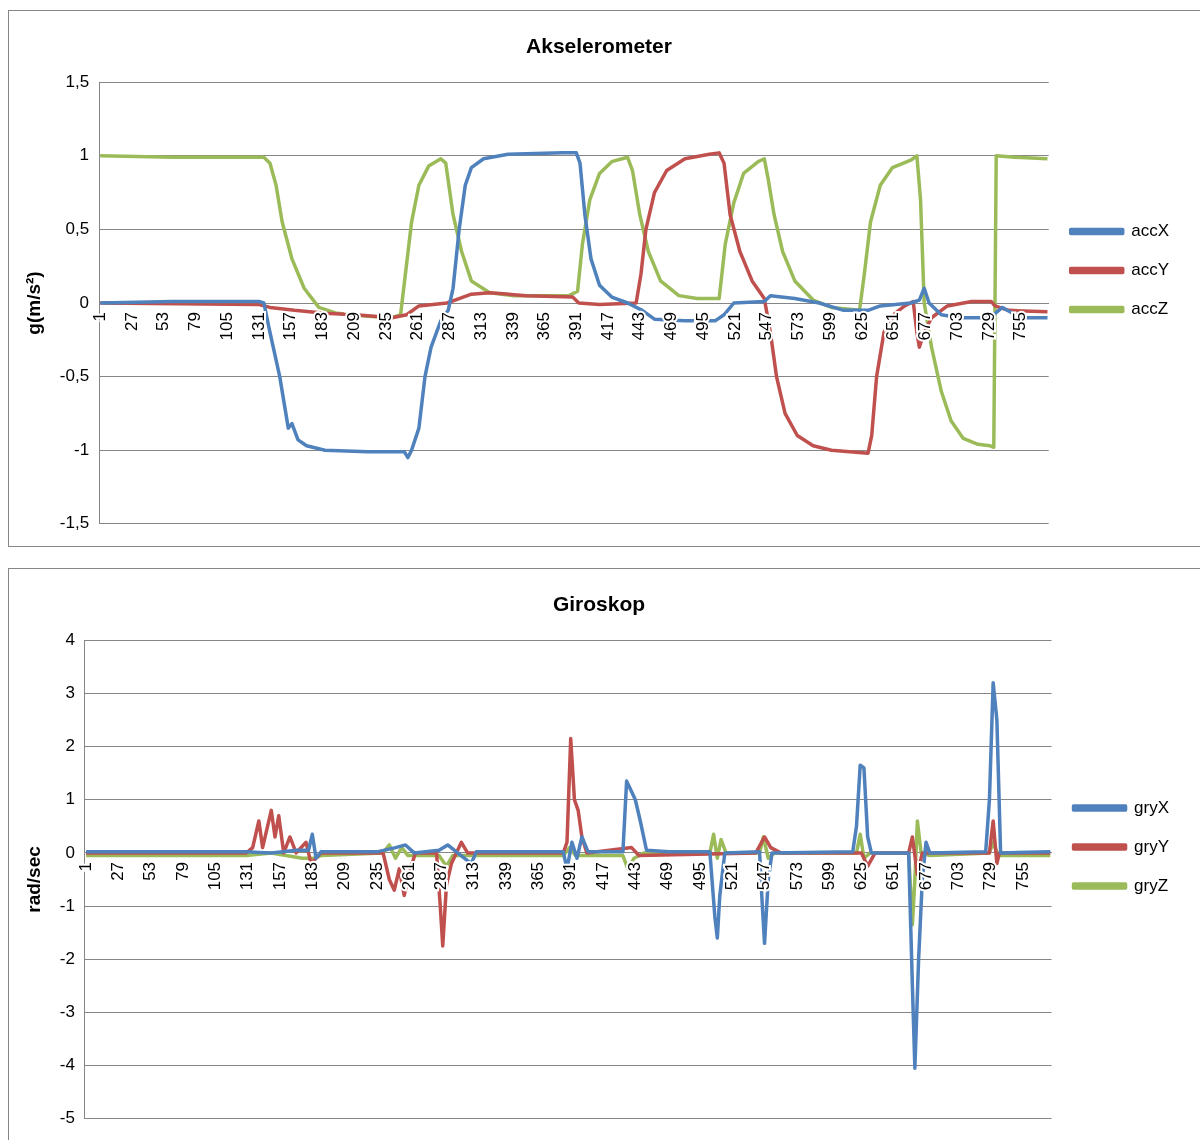 This screenshot has width=1200, height=1140. Describe the element at coordinates (67, 958) in the screenshot. I see `y-tick-label: -2` at that location.